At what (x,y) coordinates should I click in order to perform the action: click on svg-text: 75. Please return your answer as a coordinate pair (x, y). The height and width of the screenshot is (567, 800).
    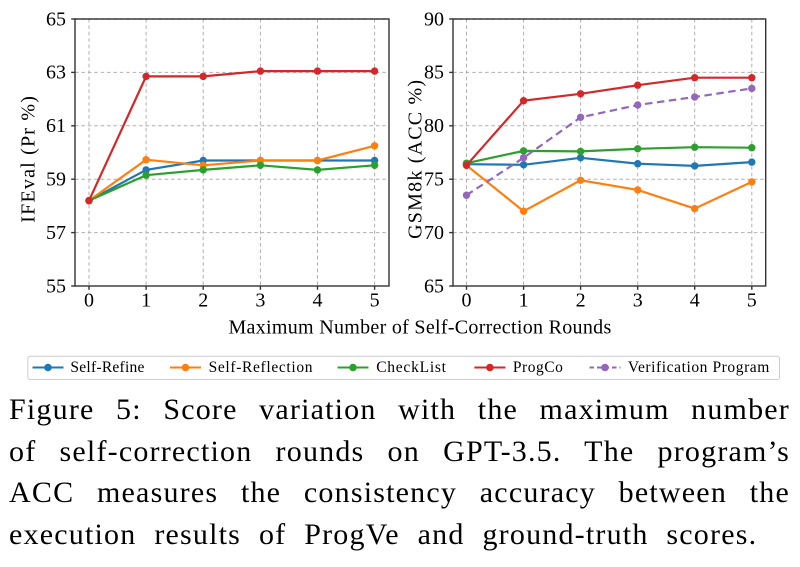
    Looking at the image, I should click on (434, 180).